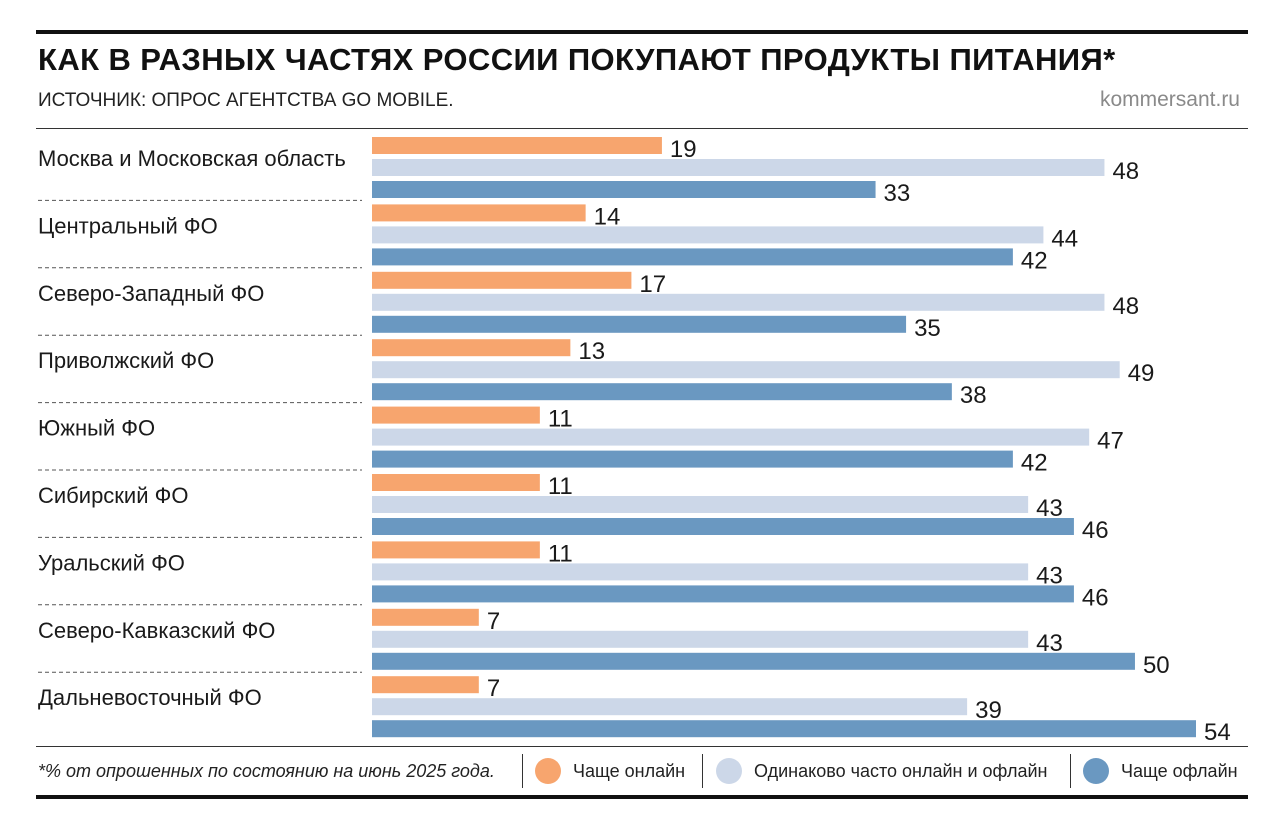 The height and width of the screenshot is (822, 1280). What do you see at coordinates (1217, 732) in the screenshot?
I see `data-label: 54` at bounding box center [1217, 732].